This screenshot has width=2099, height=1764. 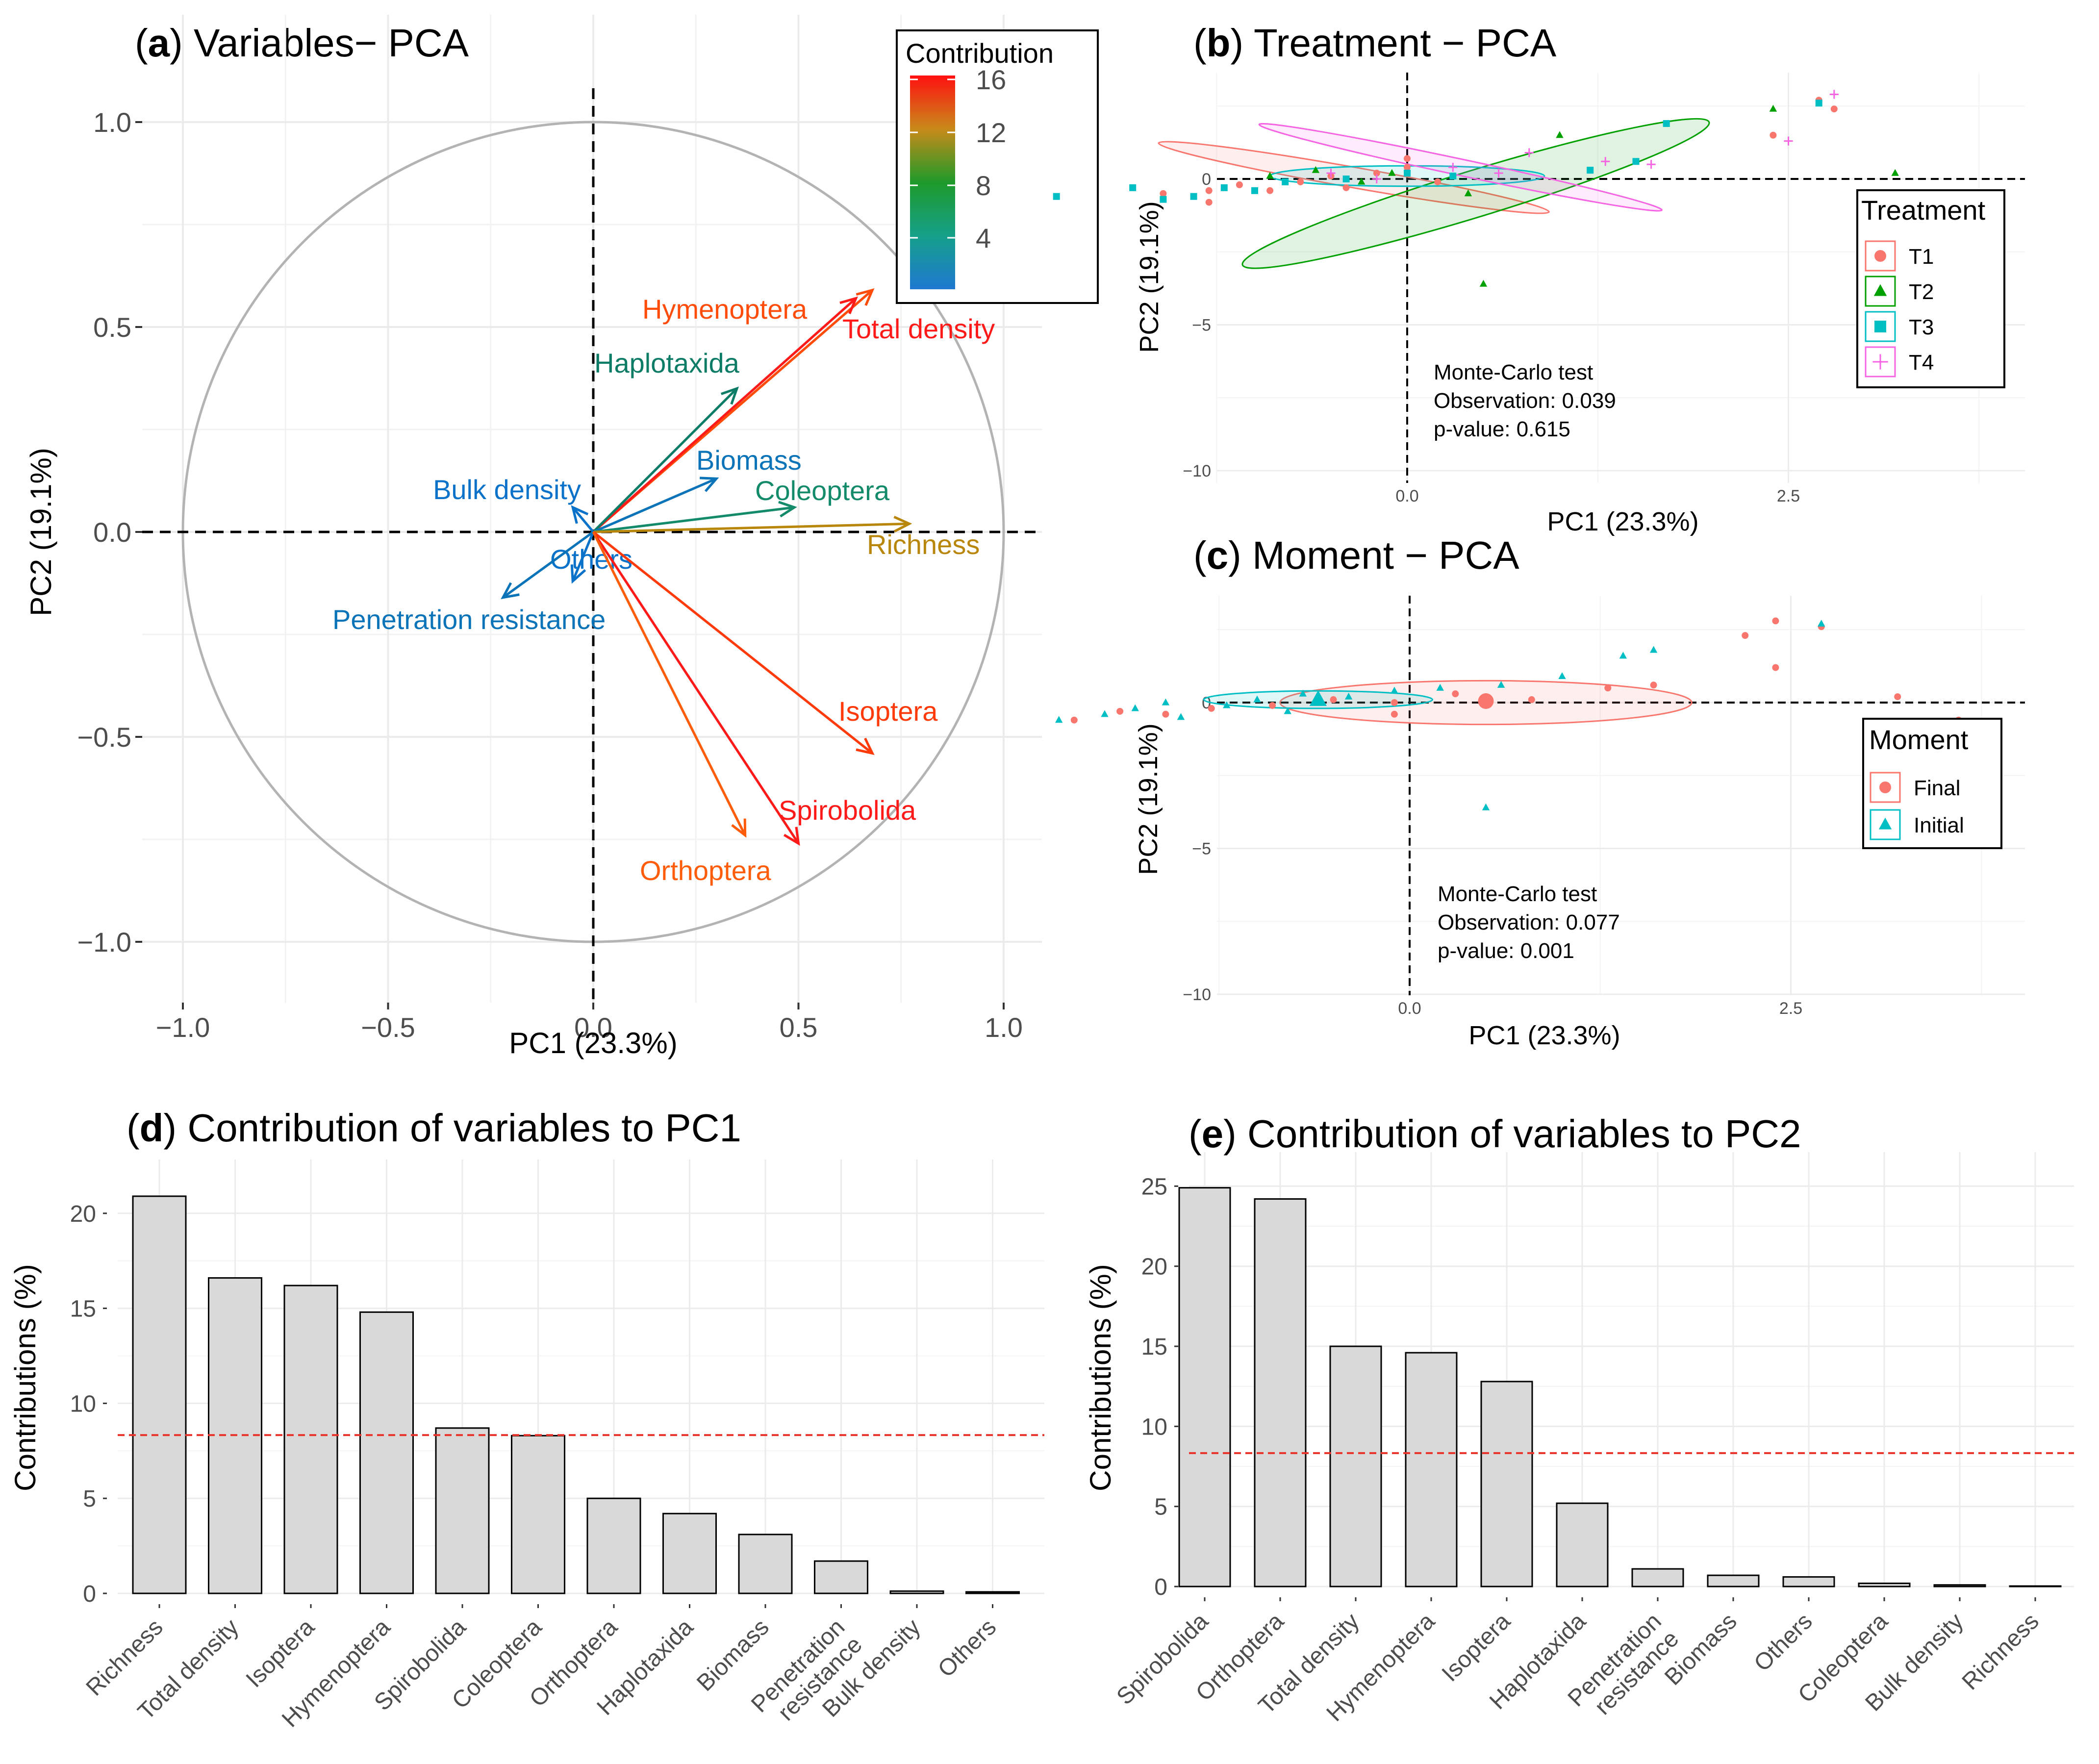 I want to click on bar-haplotaxida, so click(x=1583, y=1545).